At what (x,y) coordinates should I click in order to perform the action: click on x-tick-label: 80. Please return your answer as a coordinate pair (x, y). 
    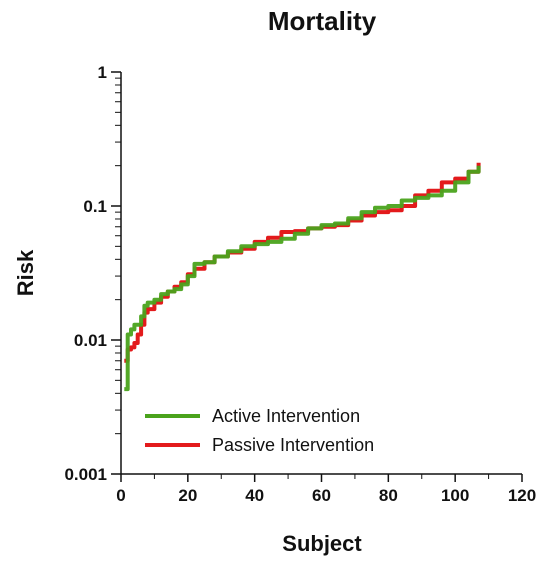
    Looking at the image, I should click on (388, 495).